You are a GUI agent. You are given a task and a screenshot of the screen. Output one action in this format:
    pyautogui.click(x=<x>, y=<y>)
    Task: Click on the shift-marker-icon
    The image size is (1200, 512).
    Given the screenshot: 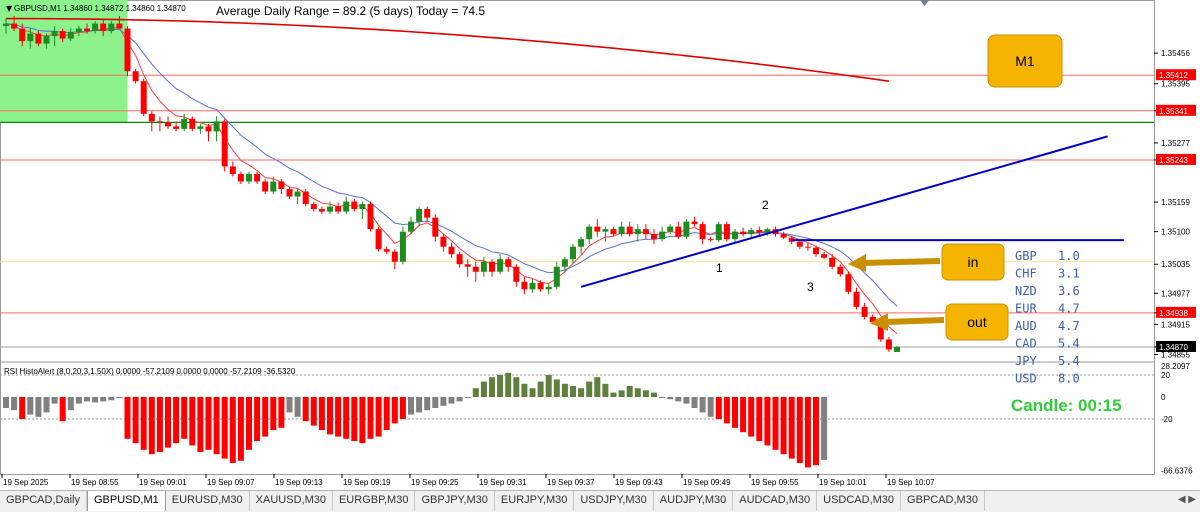 What is the action you would take?
    pyautogui.click(x=924, y=3)
    